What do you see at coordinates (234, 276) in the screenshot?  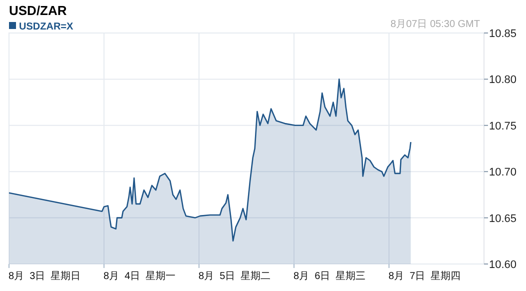 I see `x-tick-label: 8月 5日 星期二` at bounding box center [234, 276].